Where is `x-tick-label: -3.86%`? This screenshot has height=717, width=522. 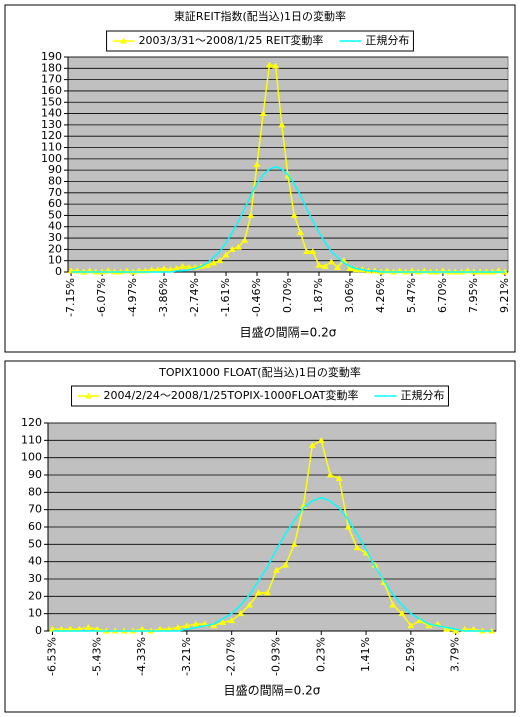 x-tick-label: -3.86% is located at coordinates (163, 297).